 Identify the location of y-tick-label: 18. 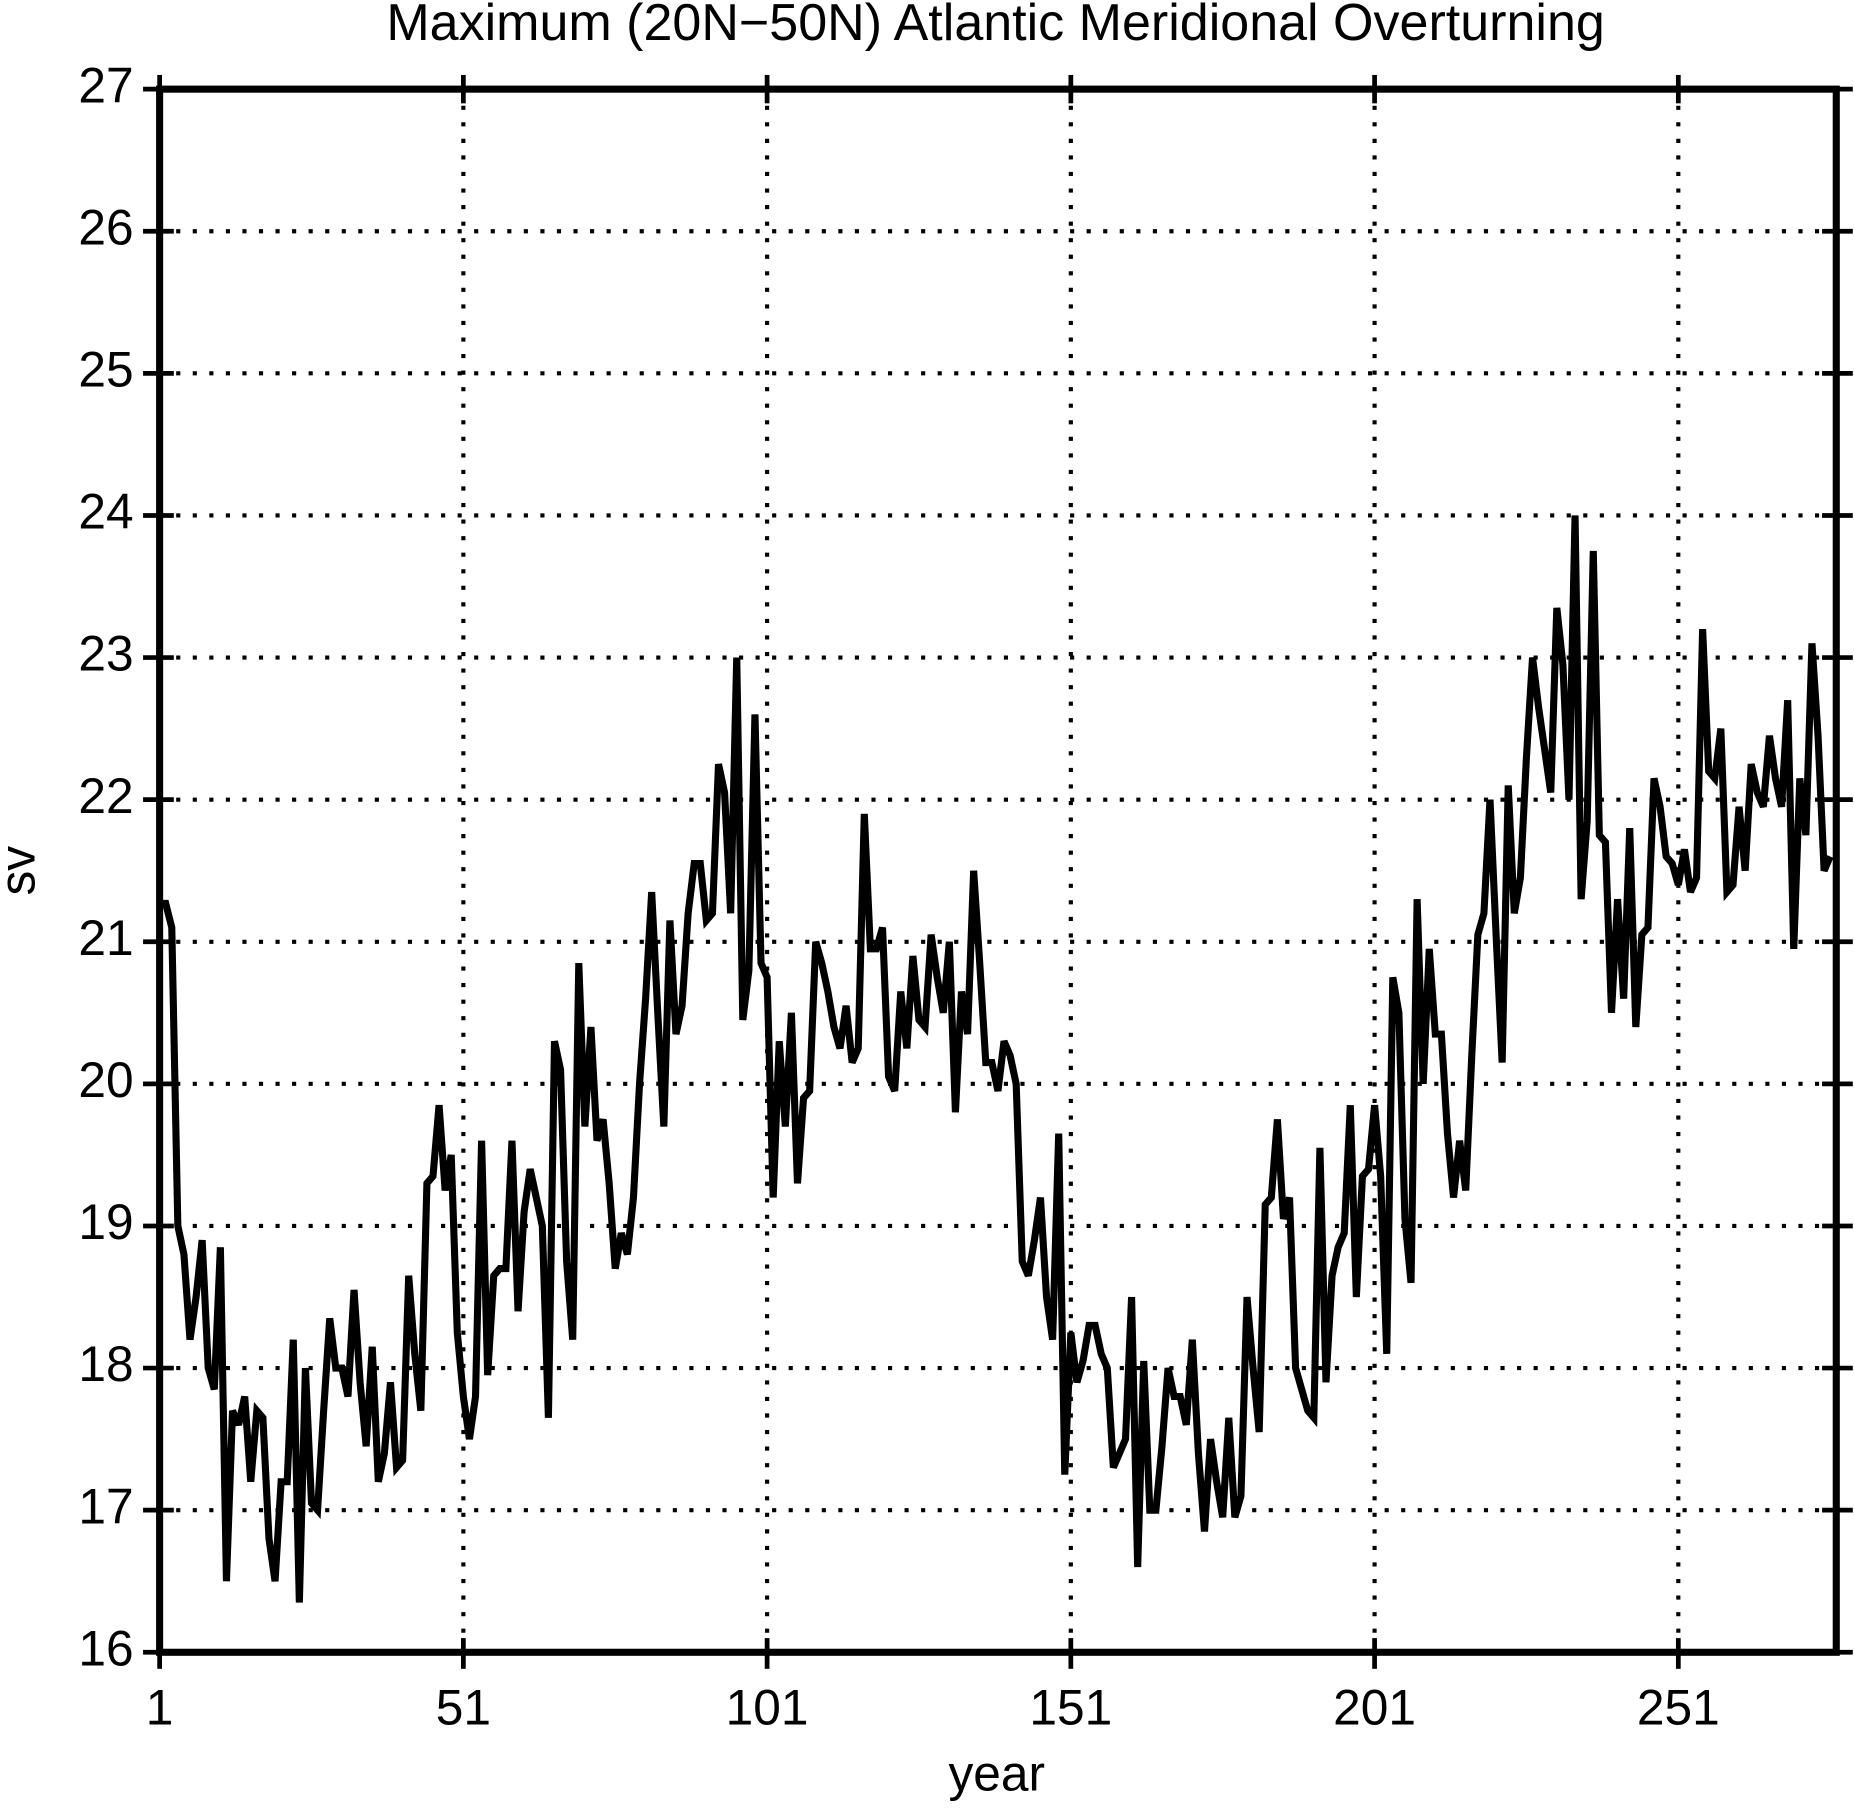
(105, 1364).